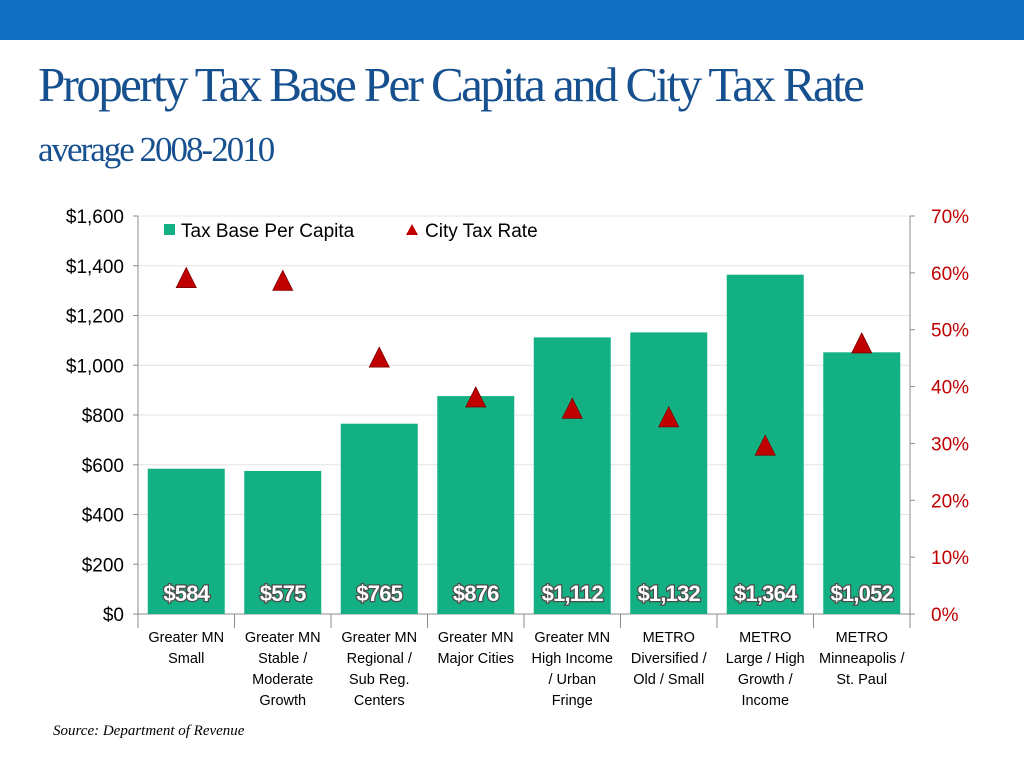 Image resolution: width=1024 pixels, height=768 pixels. I want to click on legend-label-tax-base: Tax Base Per Capita, so click(268, 231).